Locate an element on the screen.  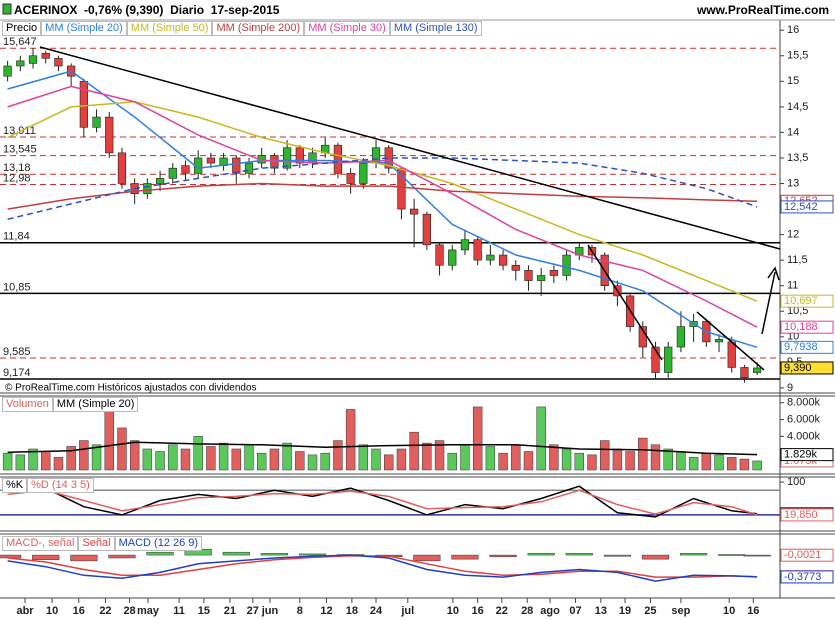
x-tick-label: 19 is located at coordinates (625, 611).